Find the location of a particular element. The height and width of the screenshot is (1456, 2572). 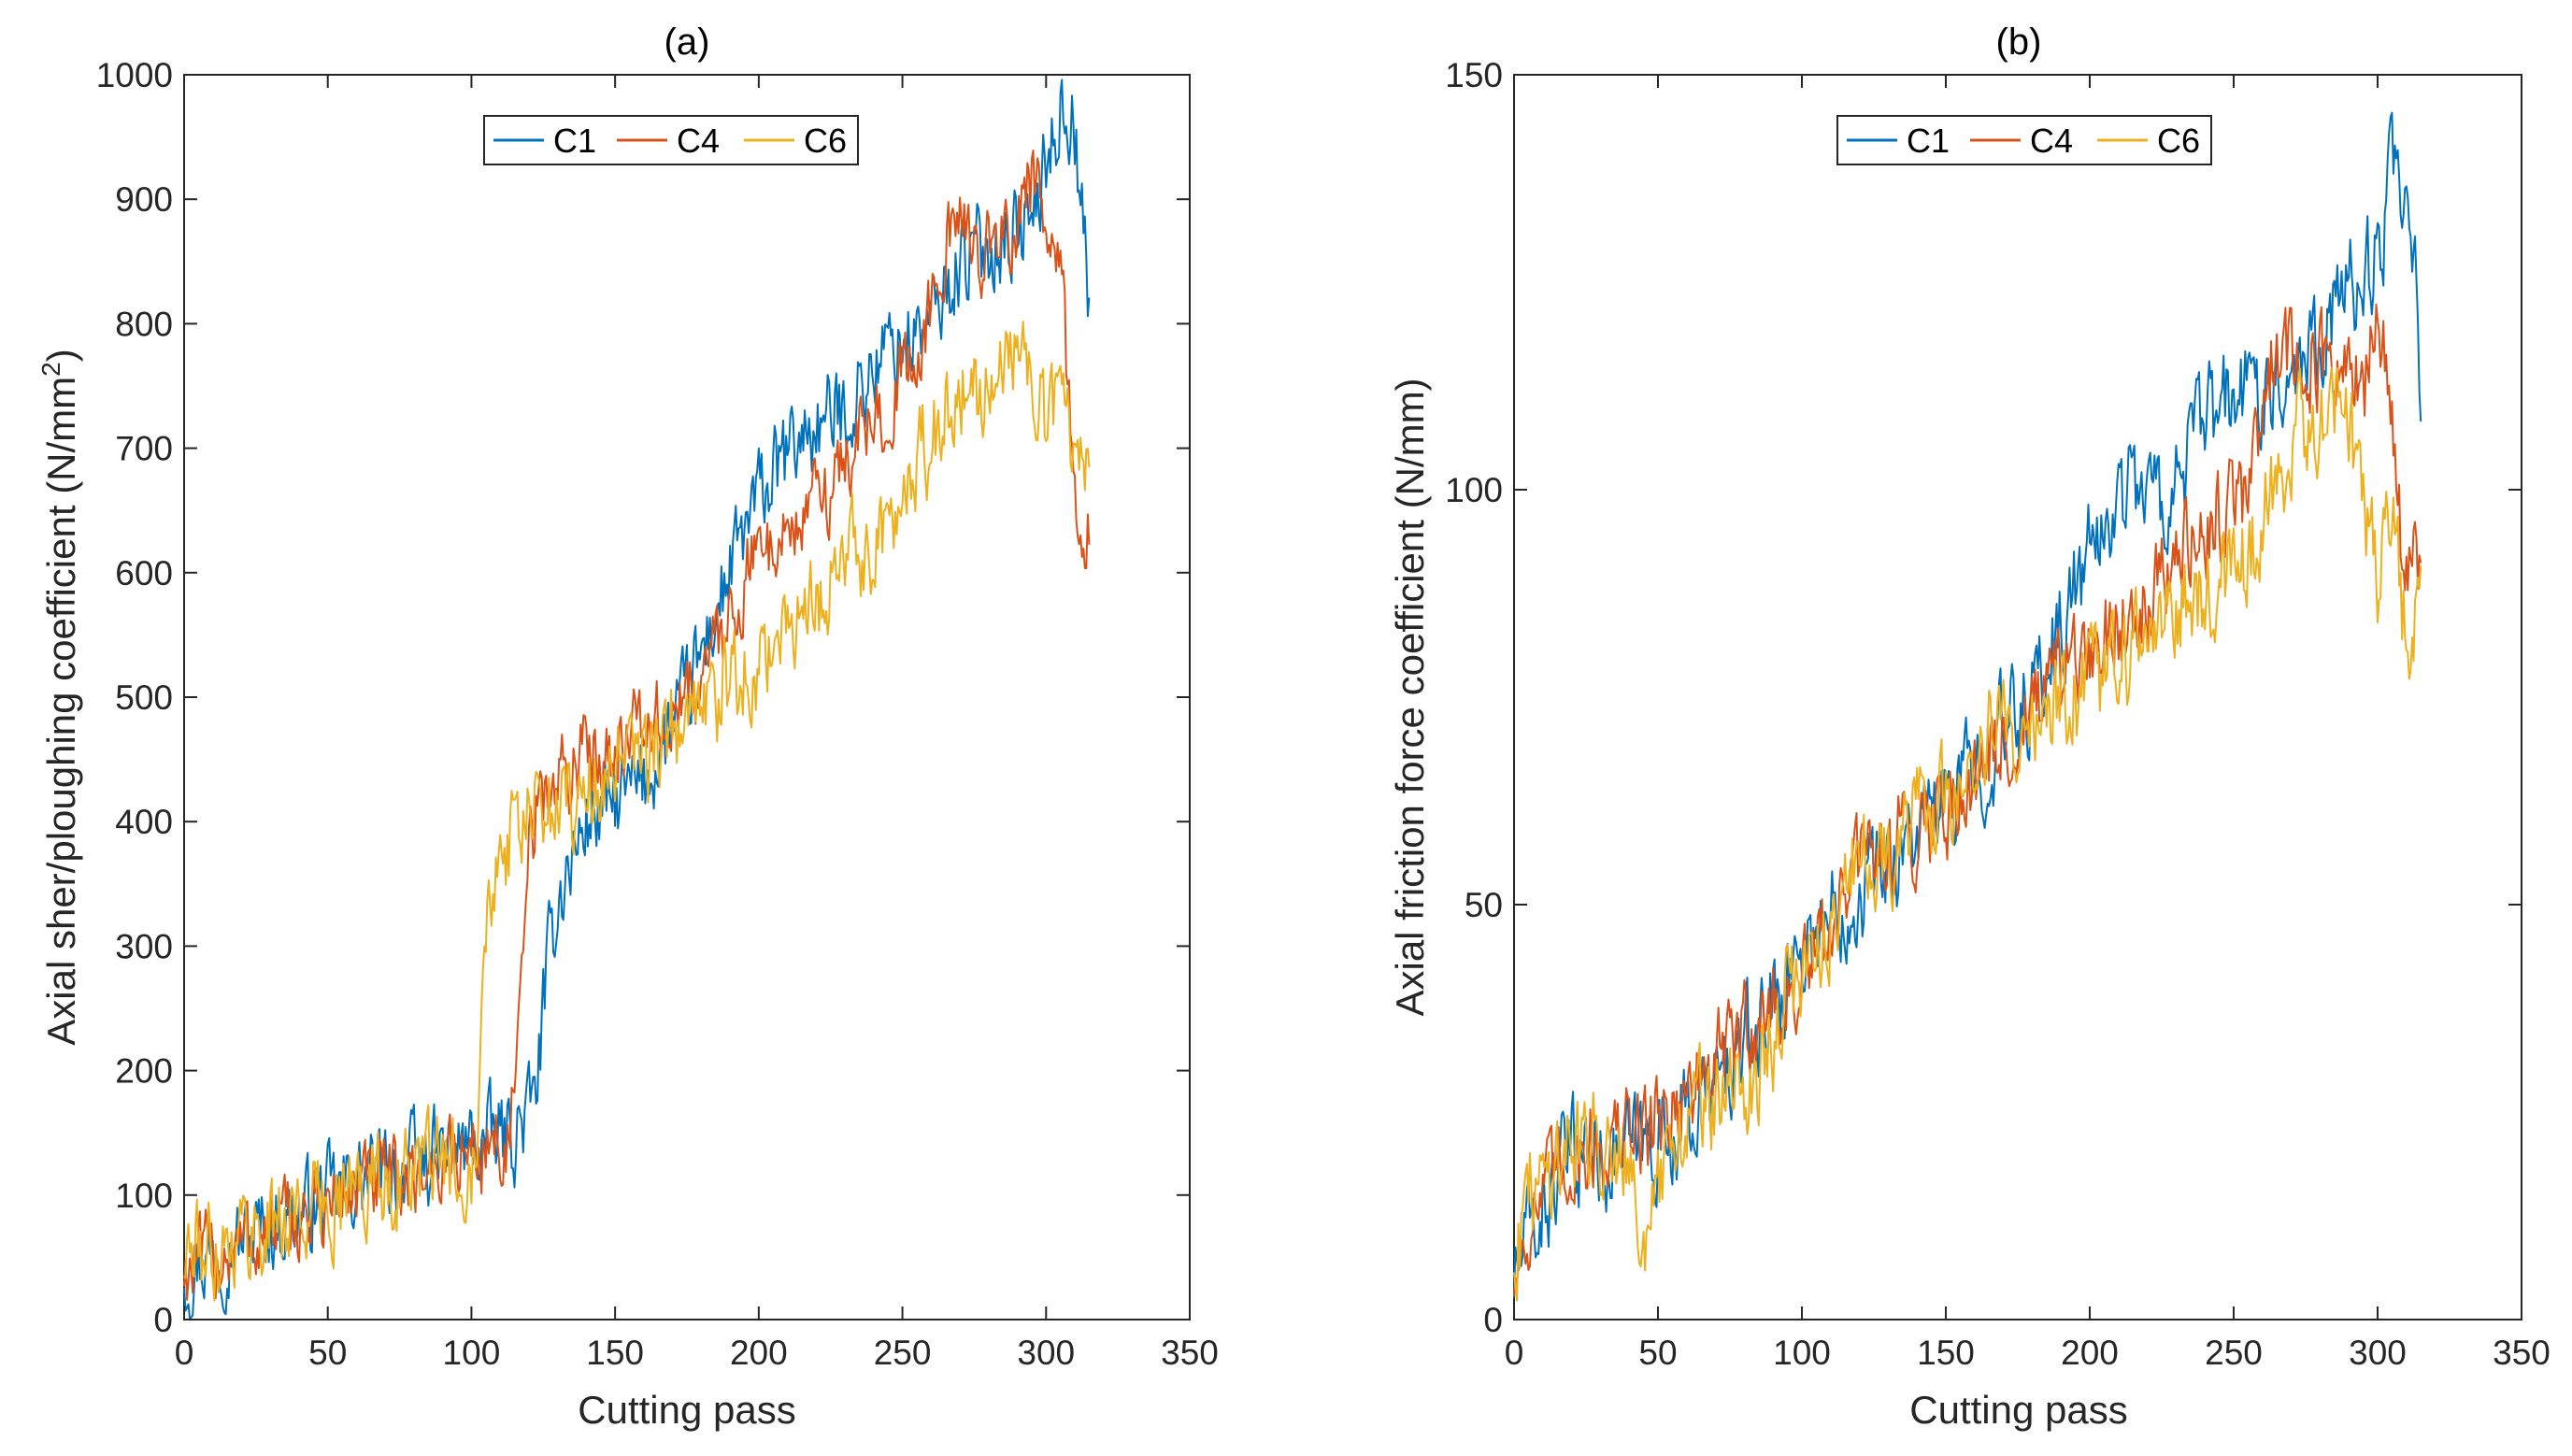

y-tick-label: 900 is located at coordinates (144, 199).